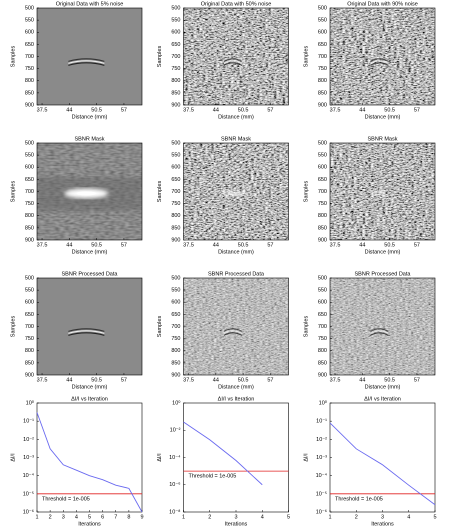  What do you see at coordinates (13, 457) in the screenshot?
I see `y-axis-label: ΔI/I` at bounding box center [13, 457].